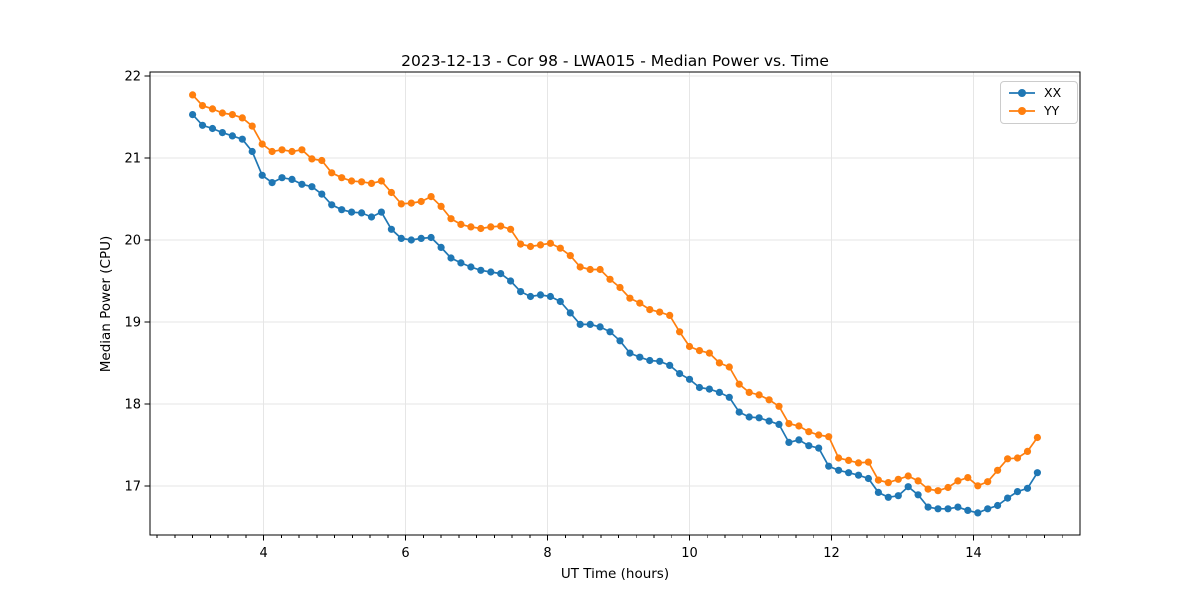 This screenshot has width=1200, height=604. Describe the element at coordinates (1038, 111) in the screenshot. I see `legend-item-yy: YY` at that location.